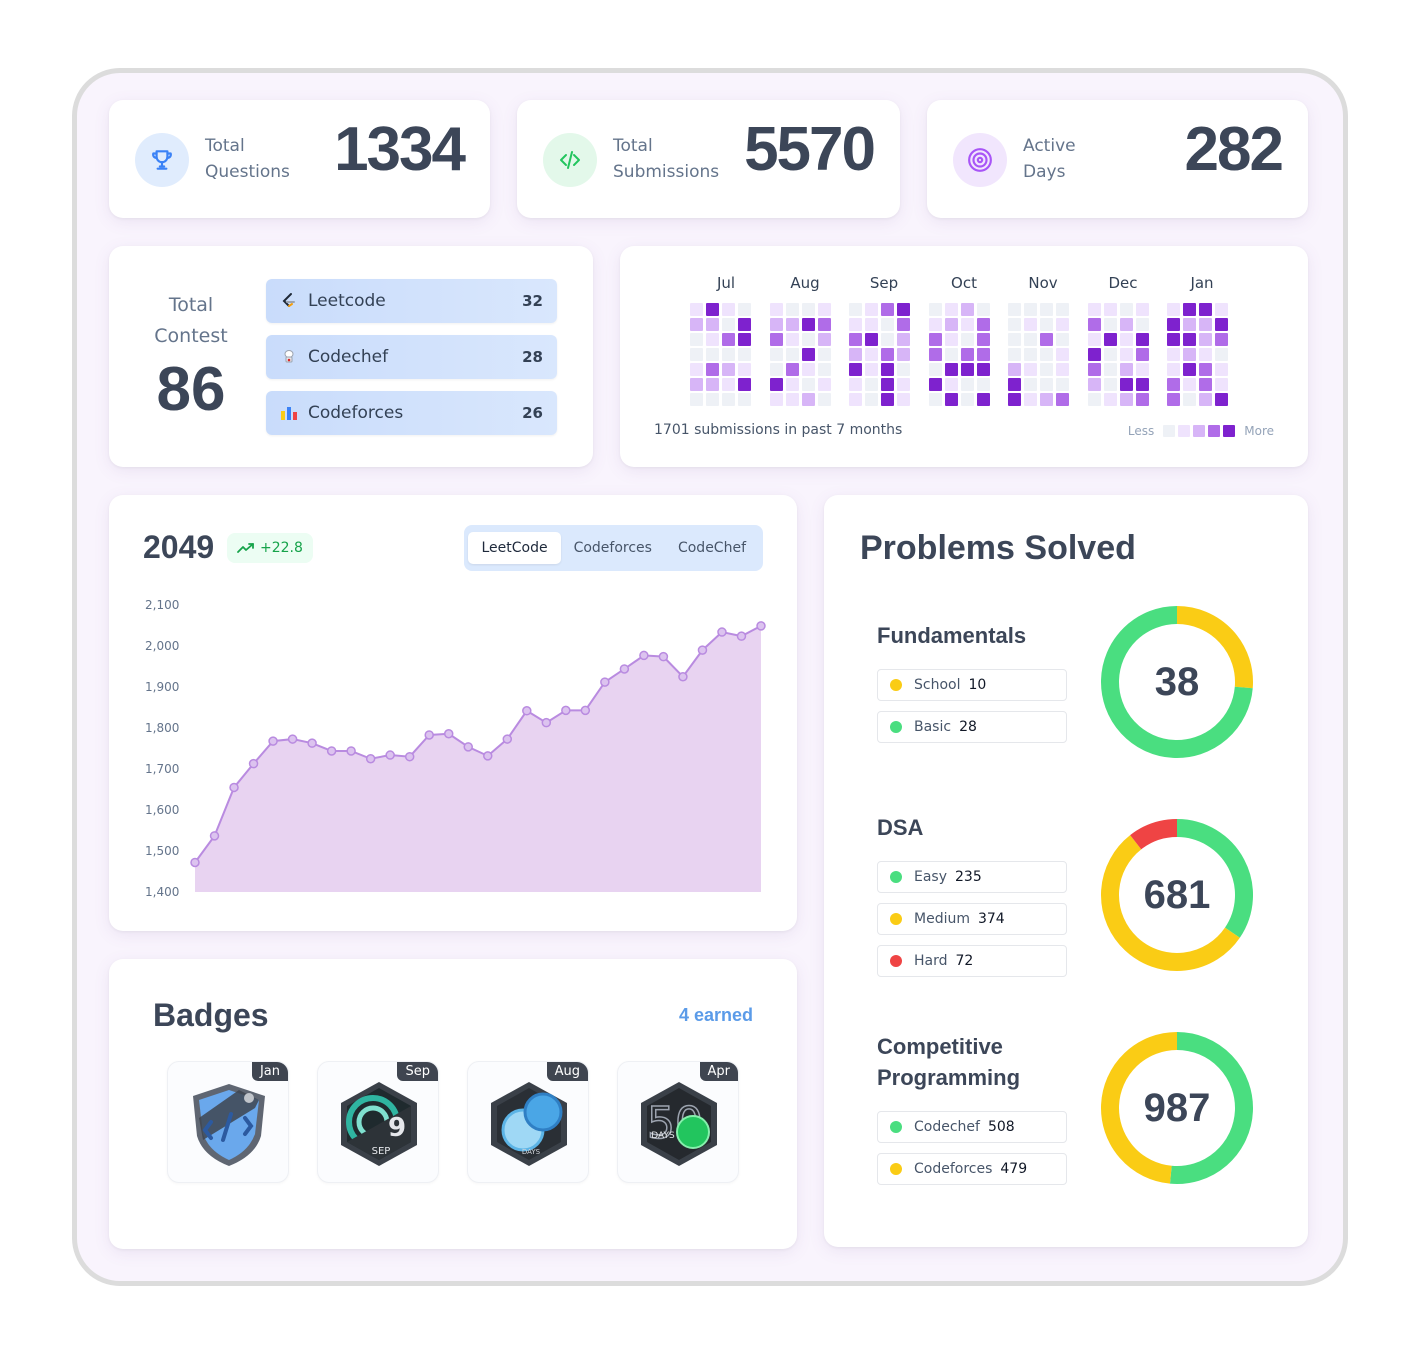 This screenshot has height=1356, width=1420. I want to click on badge-tile: 50 DAYS Apr, so click(678, 1122).